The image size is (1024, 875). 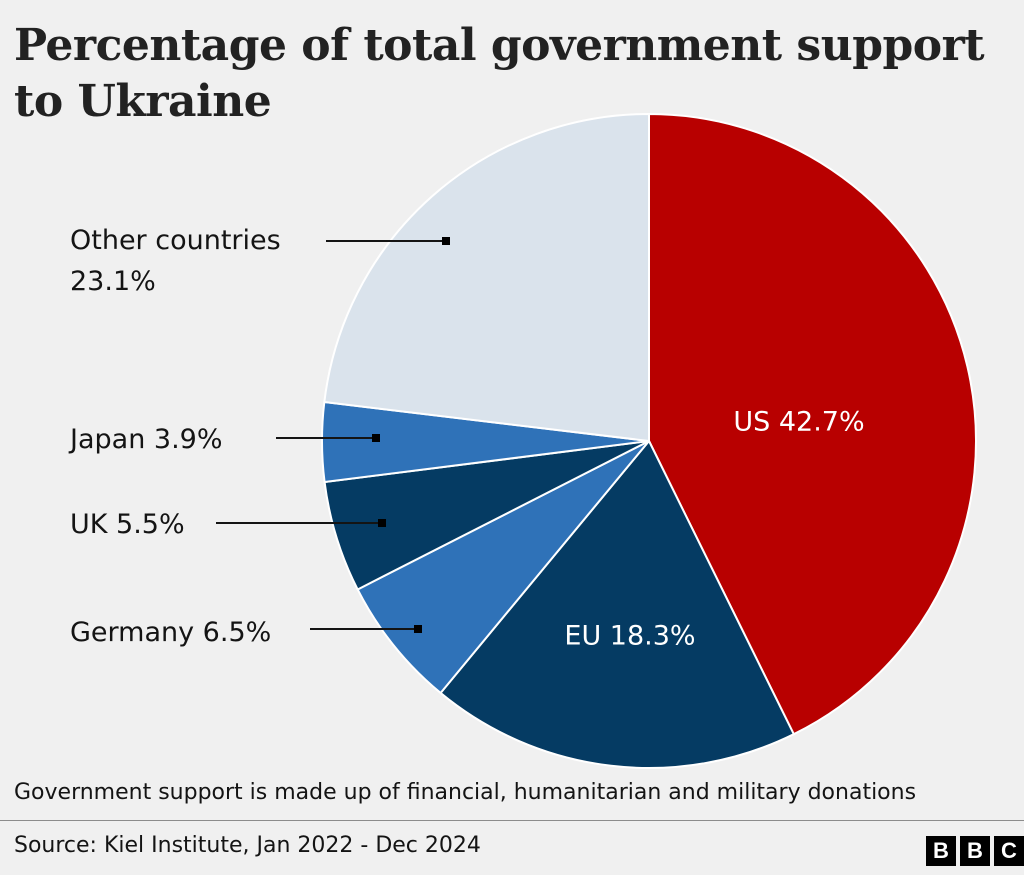 I want to click on pie-slice-other-countries, so click(x=486, y=277).